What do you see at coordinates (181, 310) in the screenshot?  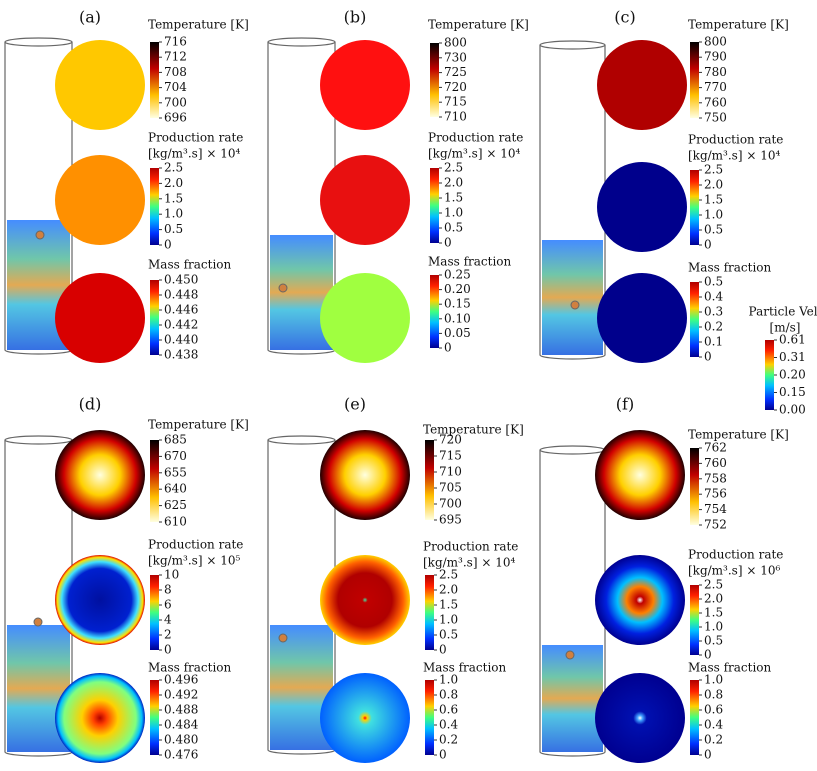 I see `colorbar-tick-label: 0.446` at bounding box center [181, 310].